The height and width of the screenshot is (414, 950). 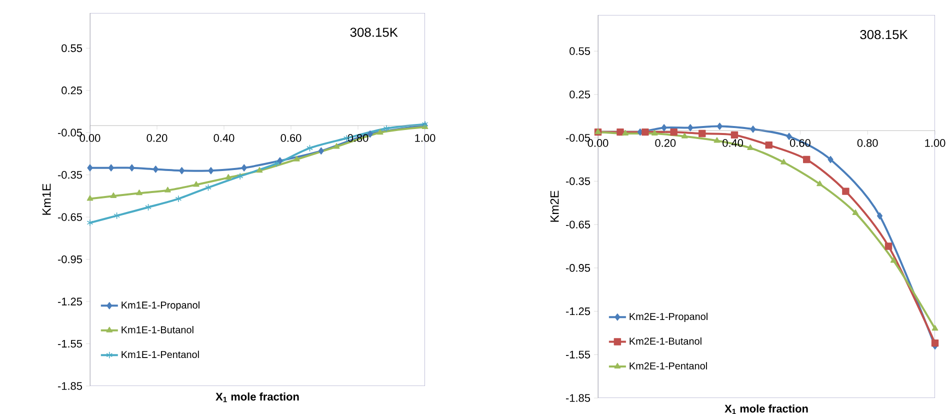 I want to click on x-tick-label: 0.60, so click(x=291, y=138).